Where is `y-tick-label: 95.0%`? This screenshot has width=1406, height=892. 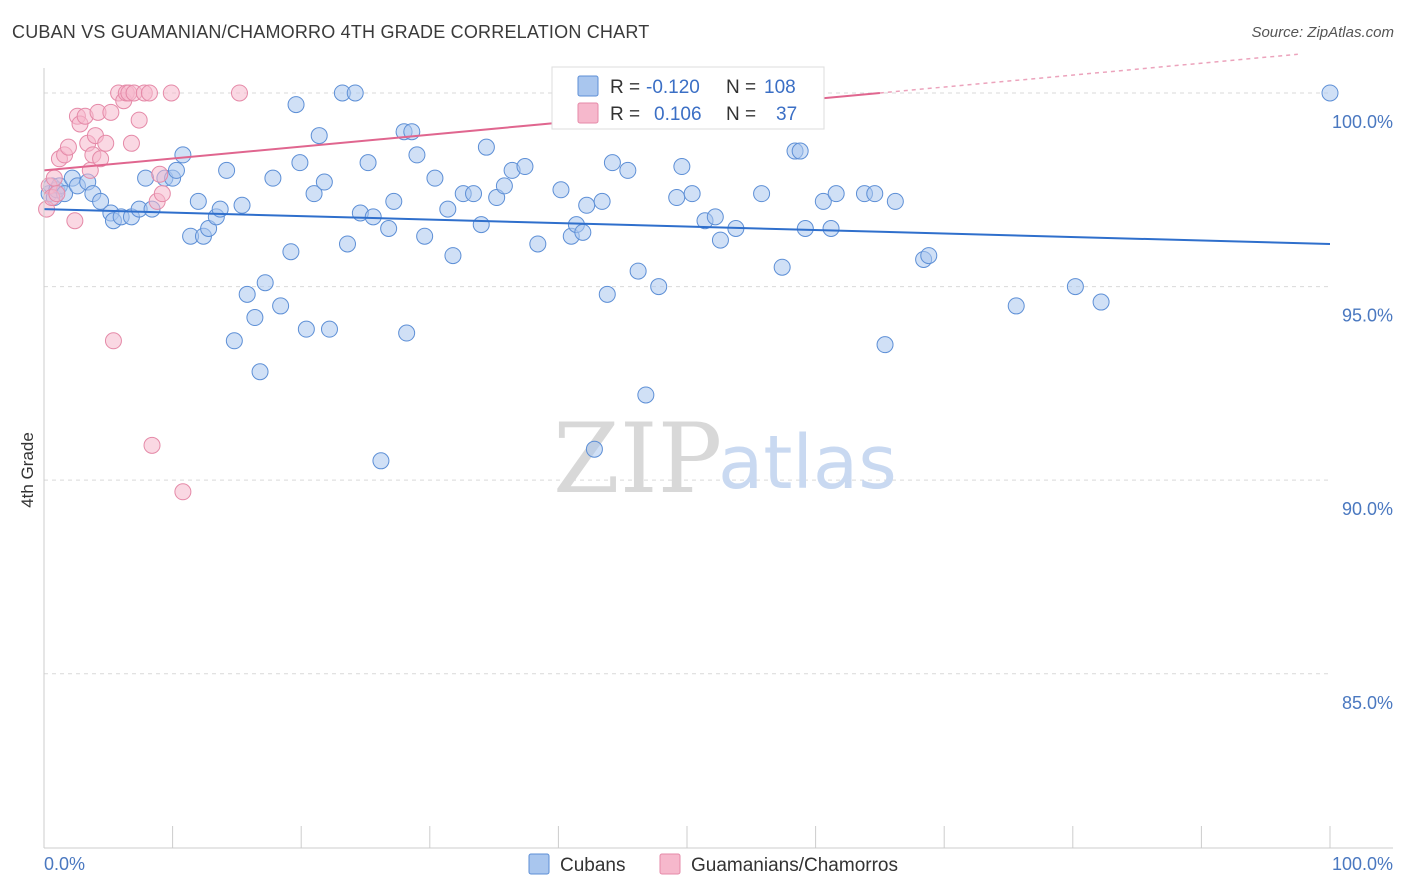
y-tick-label: 95.0% is located at coordinates (1367, 316).